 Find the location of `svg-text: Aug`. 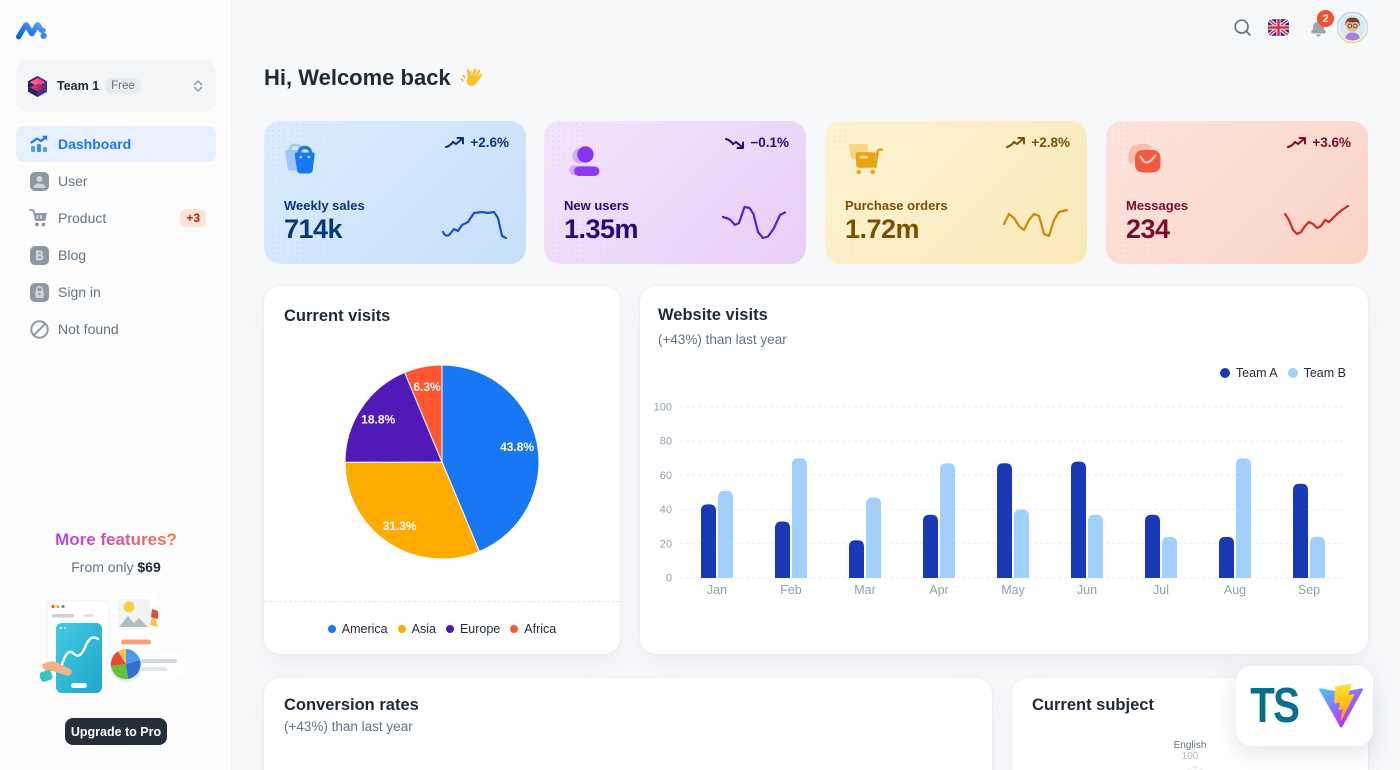

svg-text: Aug is located at coordinates (1235, 590).